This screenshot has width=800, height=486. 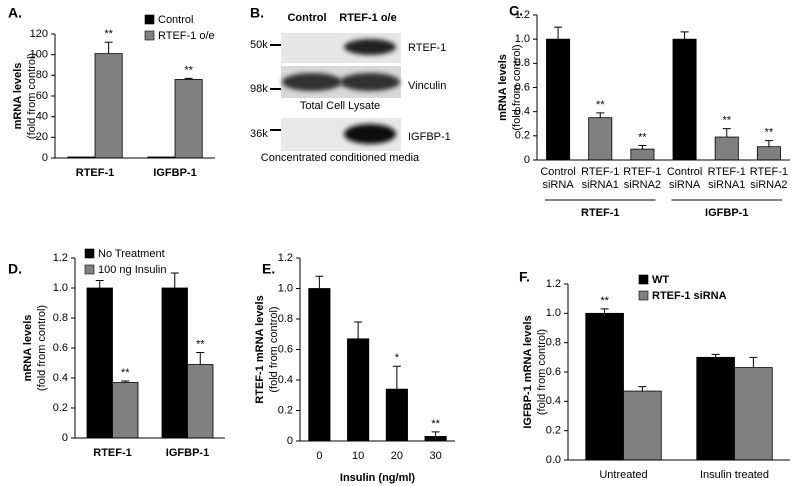 I want to click on y-tick-label: 0.0, so click(x=553, y=460).